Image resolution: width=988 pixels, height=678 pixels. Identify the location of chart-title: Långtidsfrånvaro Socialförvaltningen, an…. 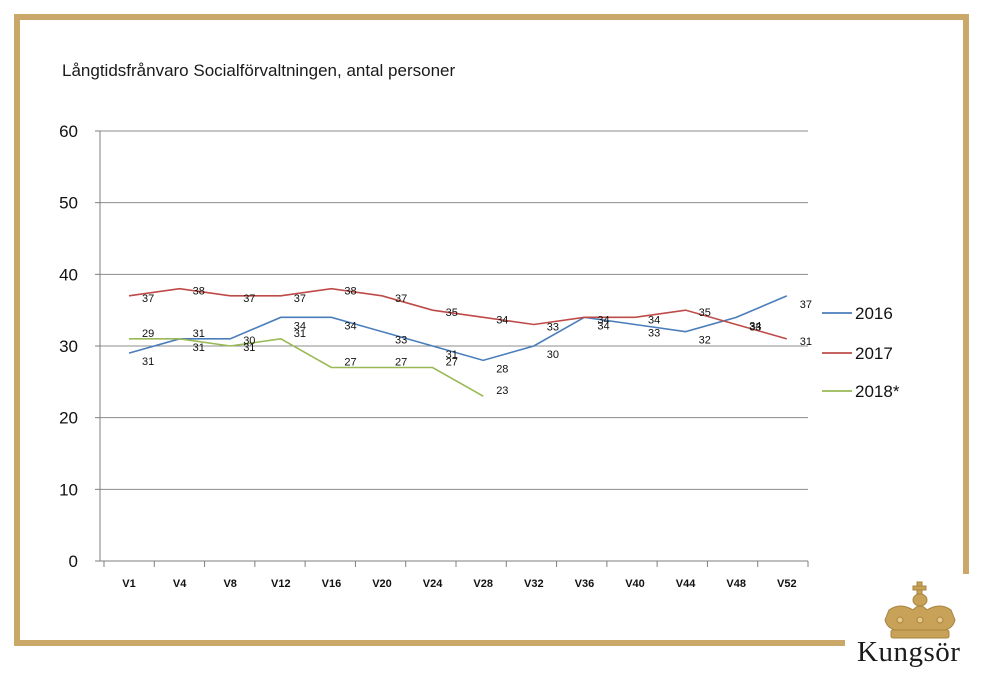
(258, 70).